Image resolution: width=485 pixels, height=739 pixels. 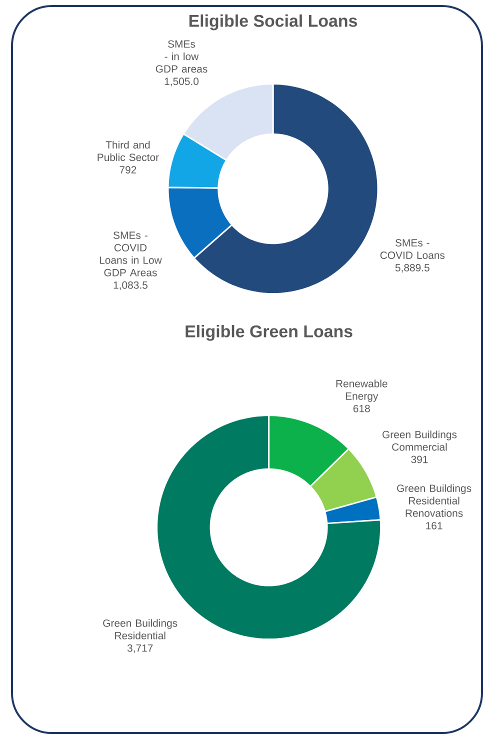 I want to click on data-label: 5,889.5, so click(x=412, y=268).